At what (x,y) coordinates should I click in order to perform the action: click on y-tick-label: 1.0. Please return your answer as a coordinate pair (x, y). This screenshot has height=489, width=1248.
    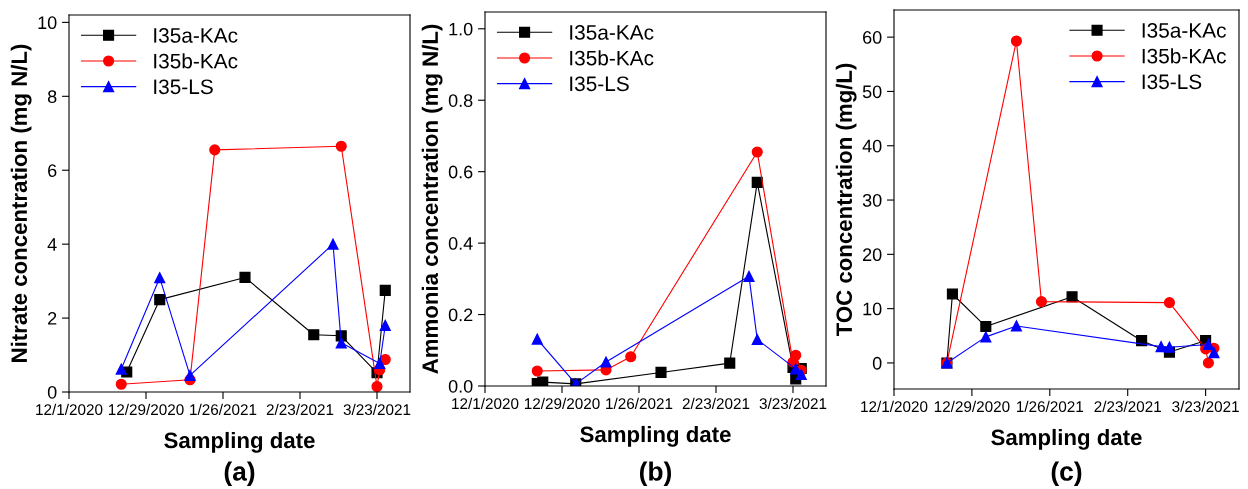
    Looking at the image, I should click on (461, 29).